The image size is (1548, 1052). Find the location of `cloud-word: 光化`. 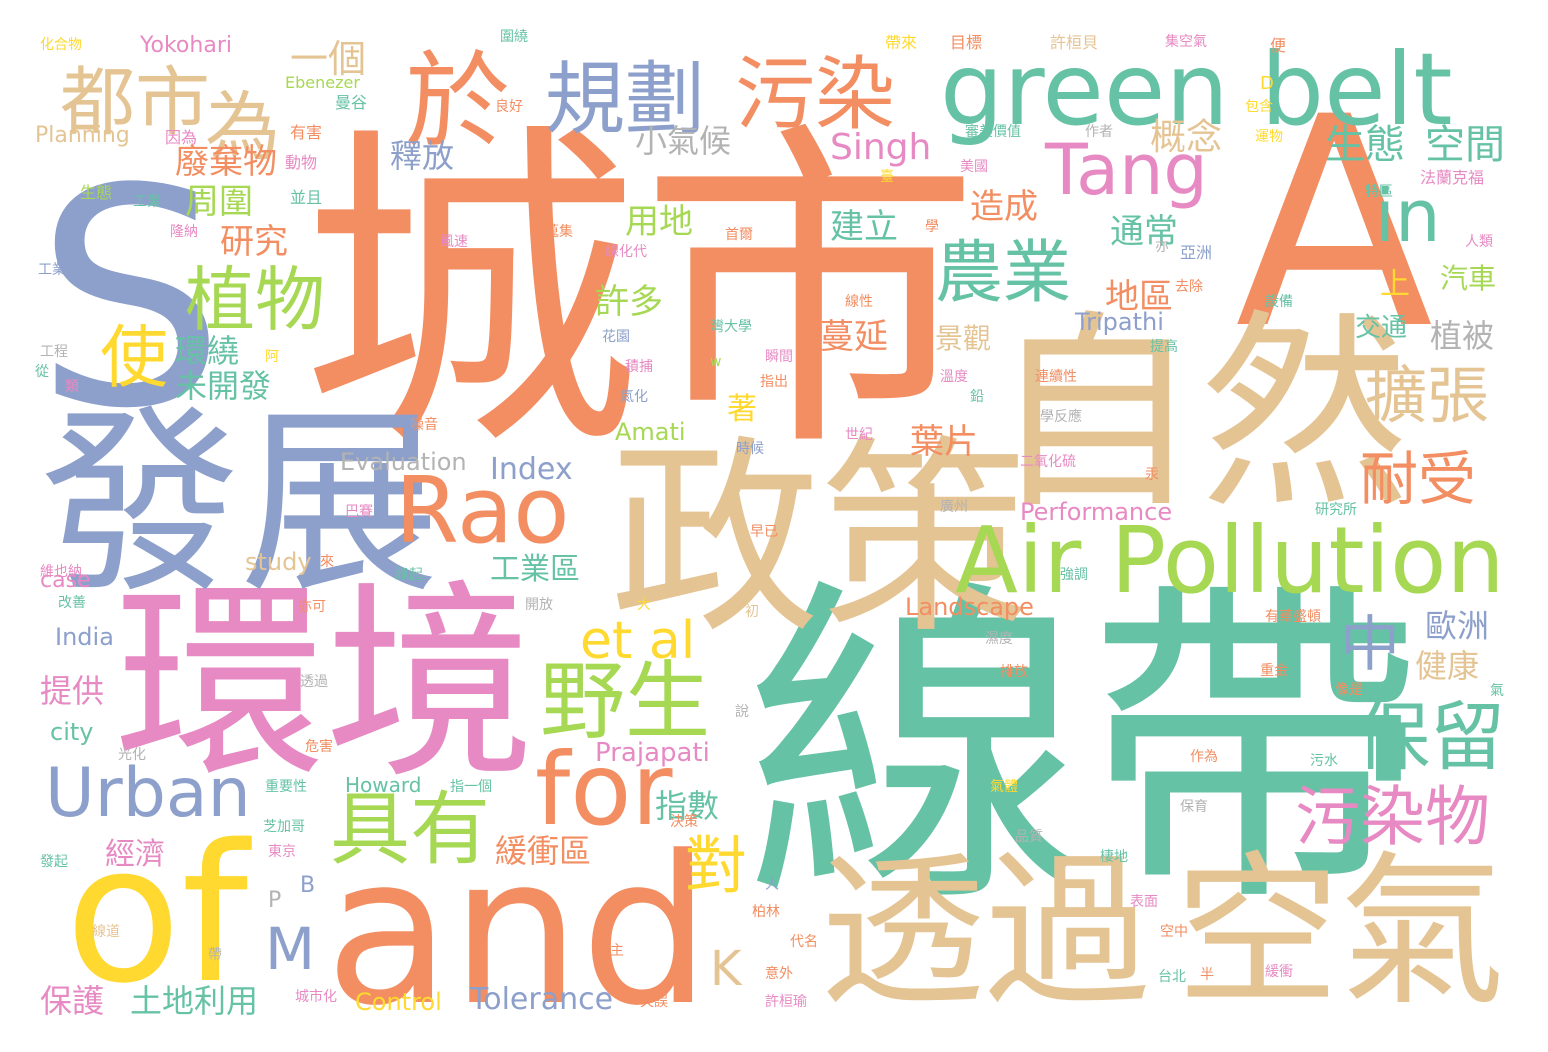

cloud-word: 光化 is located at coordinates (132, 755).